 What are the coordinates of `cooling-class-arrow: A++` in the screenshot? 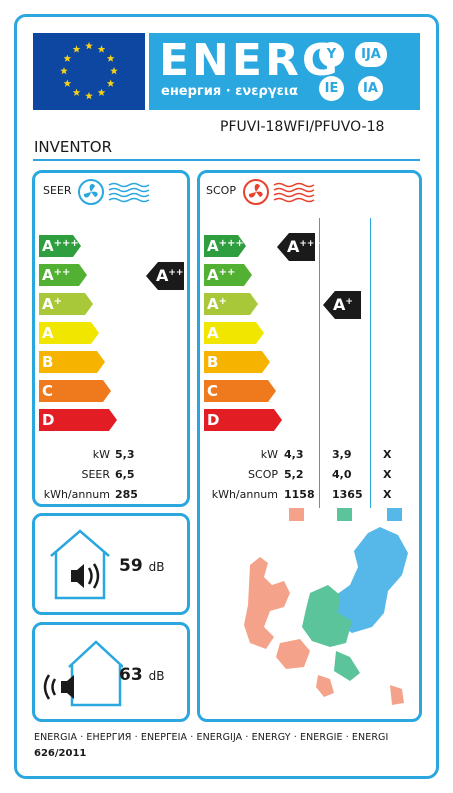 It's located at (165, 276).